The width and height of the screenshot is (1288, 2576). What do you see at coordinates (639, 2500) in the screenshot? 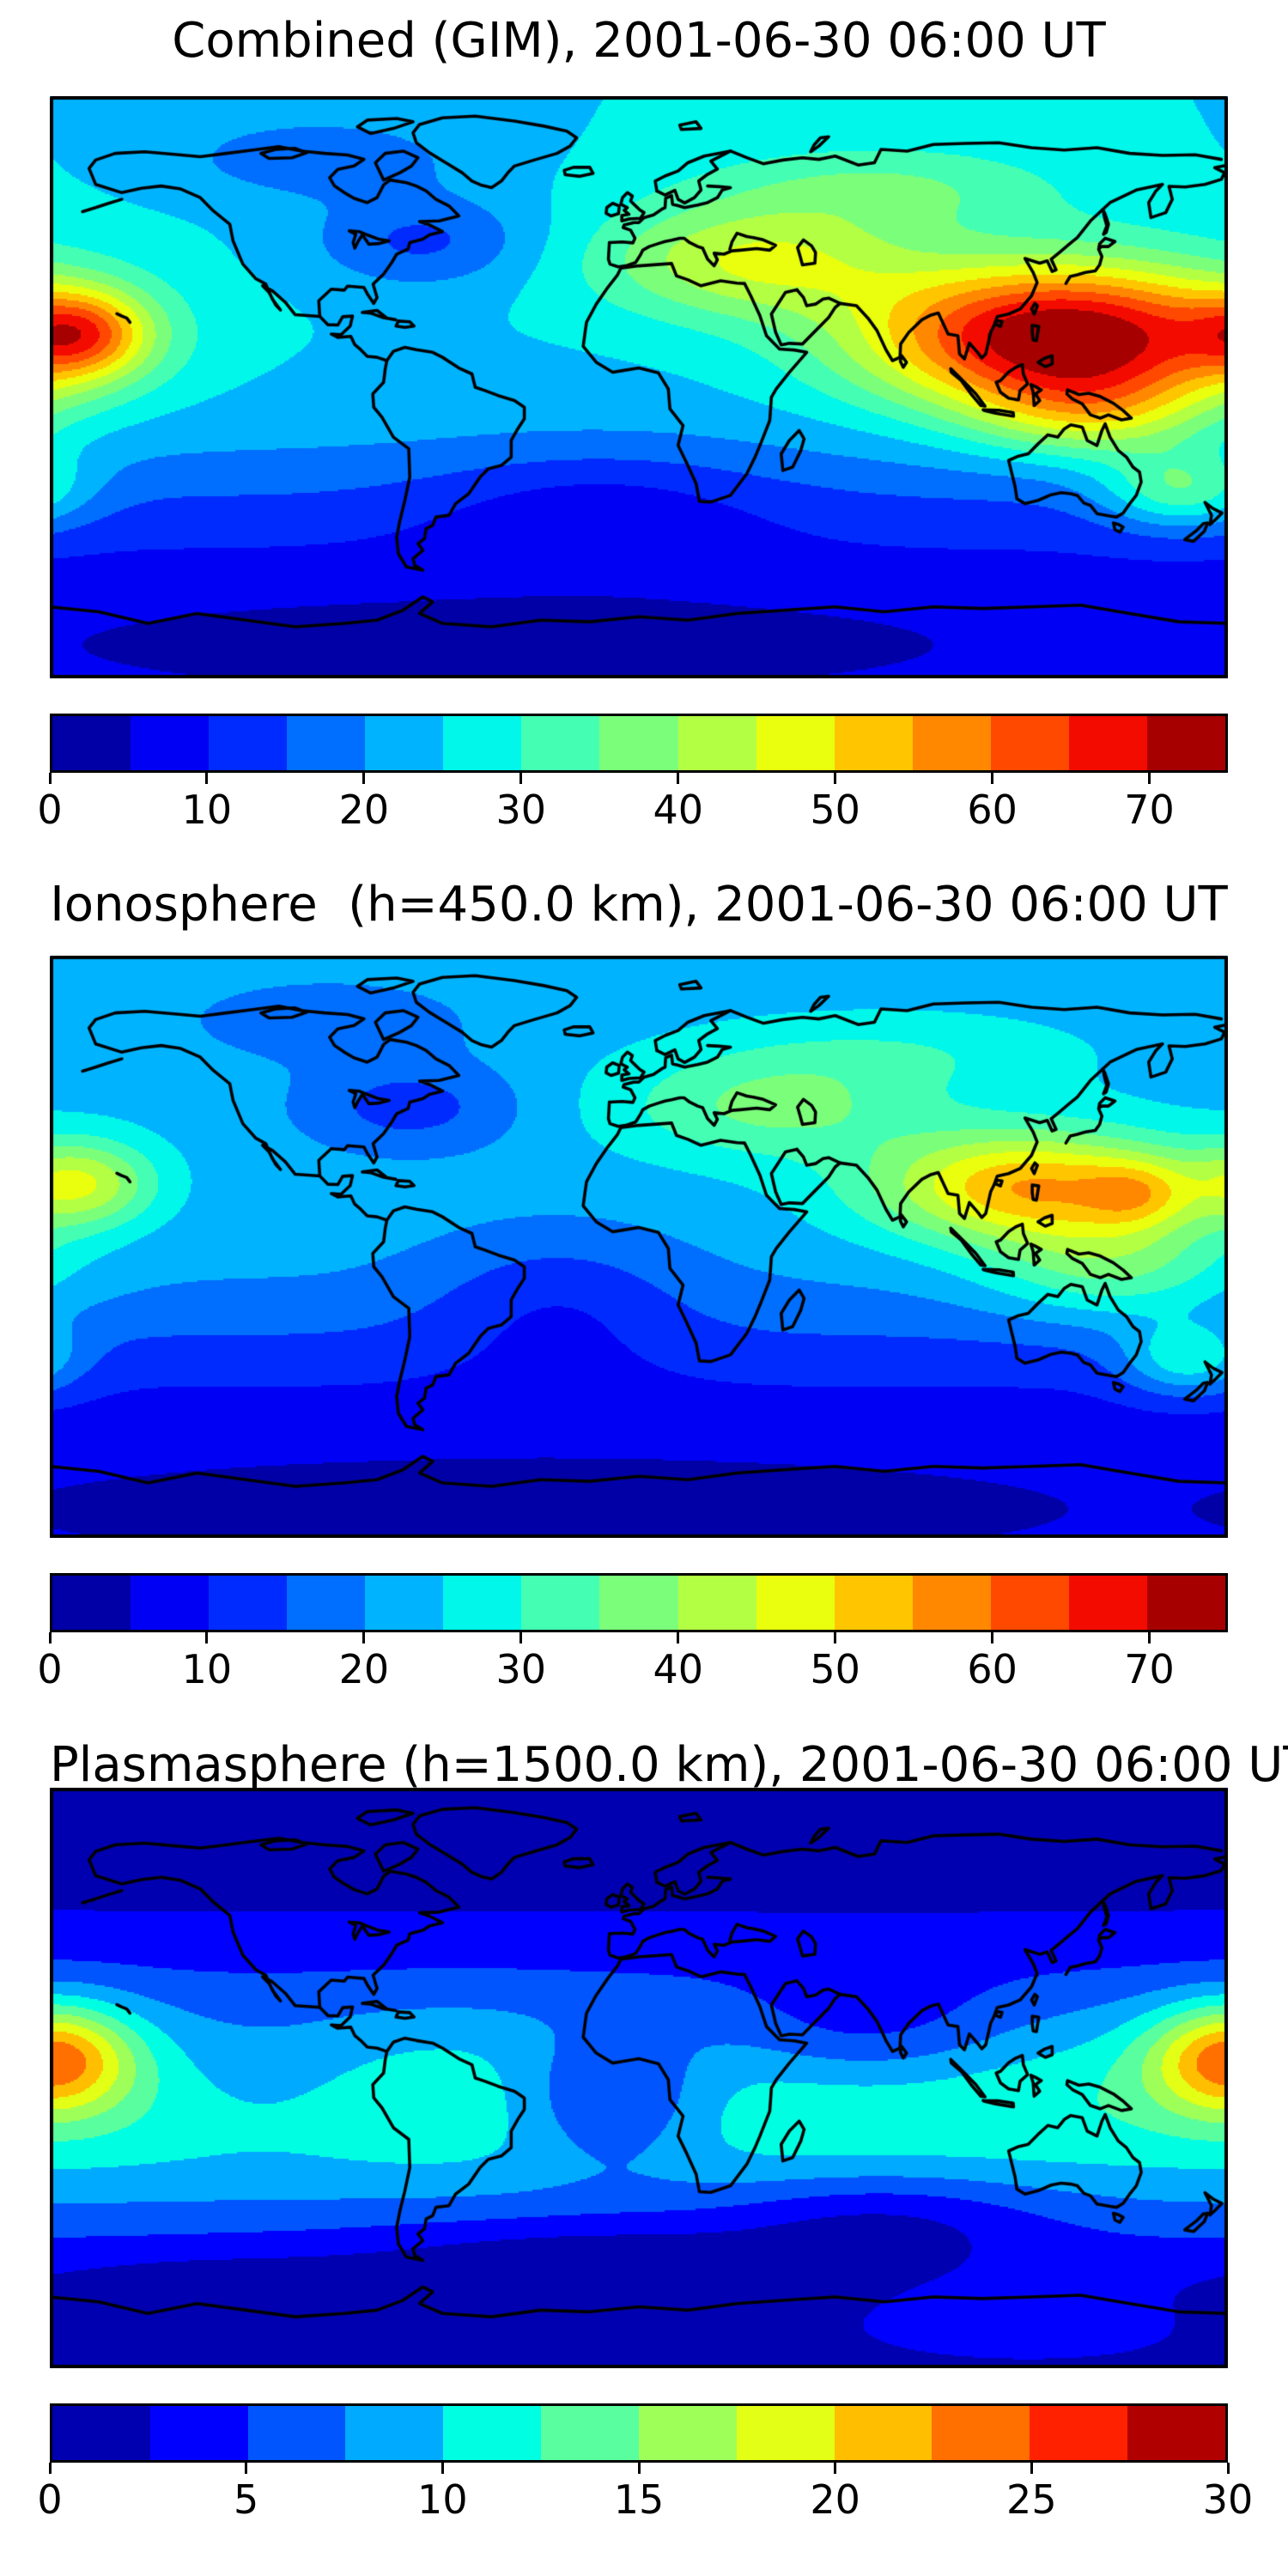
I see `colorbar-tick-label: 15` at bounding box center [639, 2500].